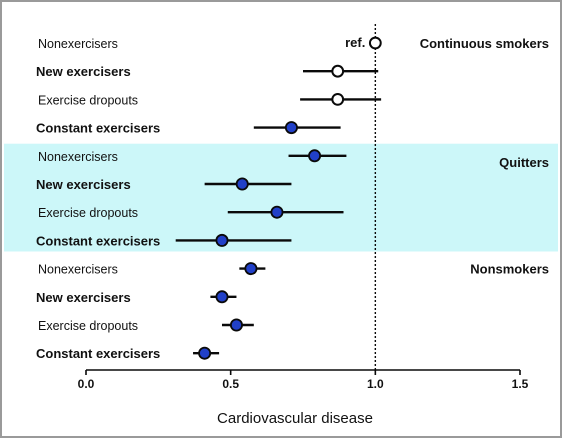 This screenshot has width=562, height=438. Describe the element at coordinates (146, 325) in the screenshot. I see `row-nonsmokers-exercise-dropouts: Exercise dropouts` at that location.